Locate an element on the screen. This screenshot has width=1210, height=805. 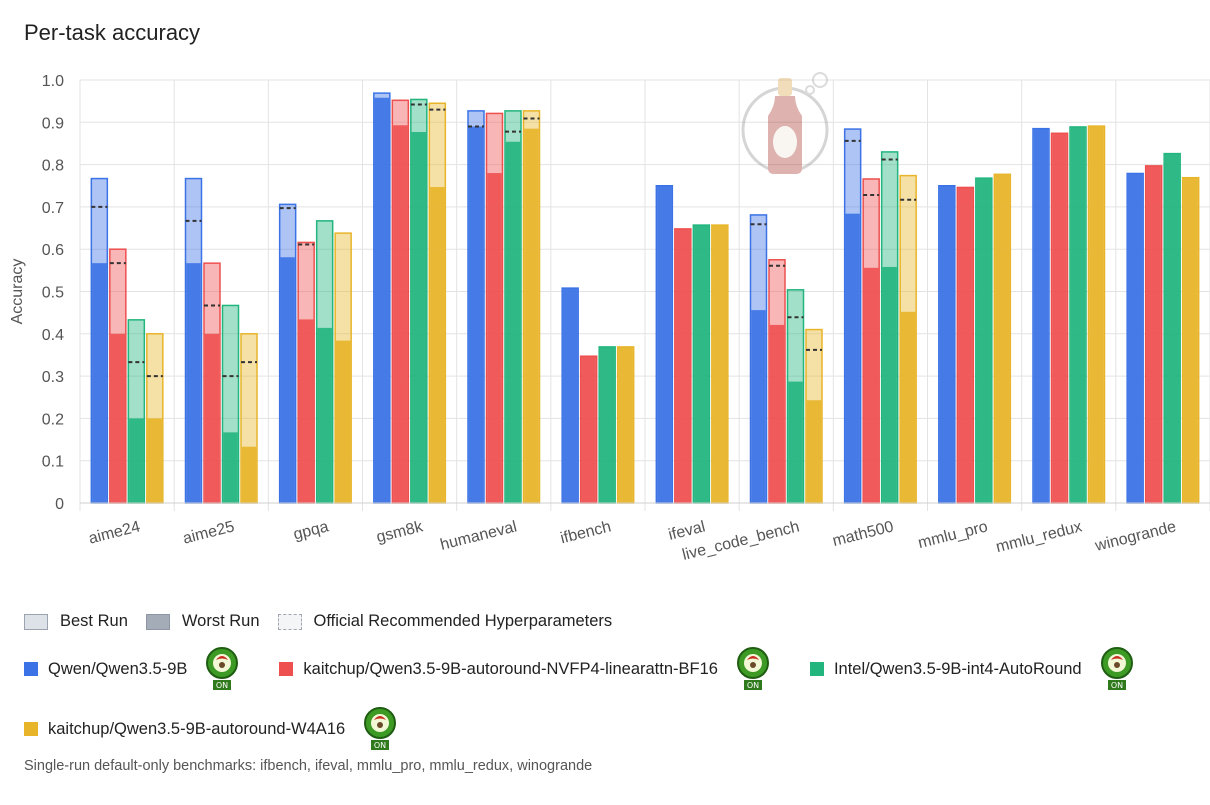
y-tick-label: 0.9 is located at coordinates (53, 123).